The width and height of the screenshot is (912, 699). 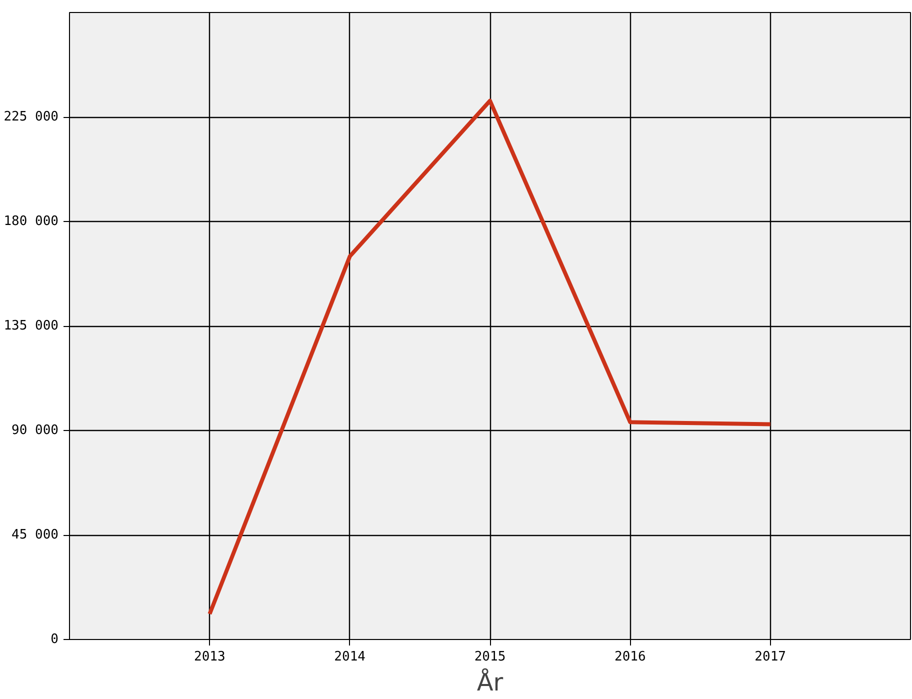 What do you see at coordinates (31, 326) in the screenshot?
I see `y-tick-label: 135 000` at bounding box center [31, 326].